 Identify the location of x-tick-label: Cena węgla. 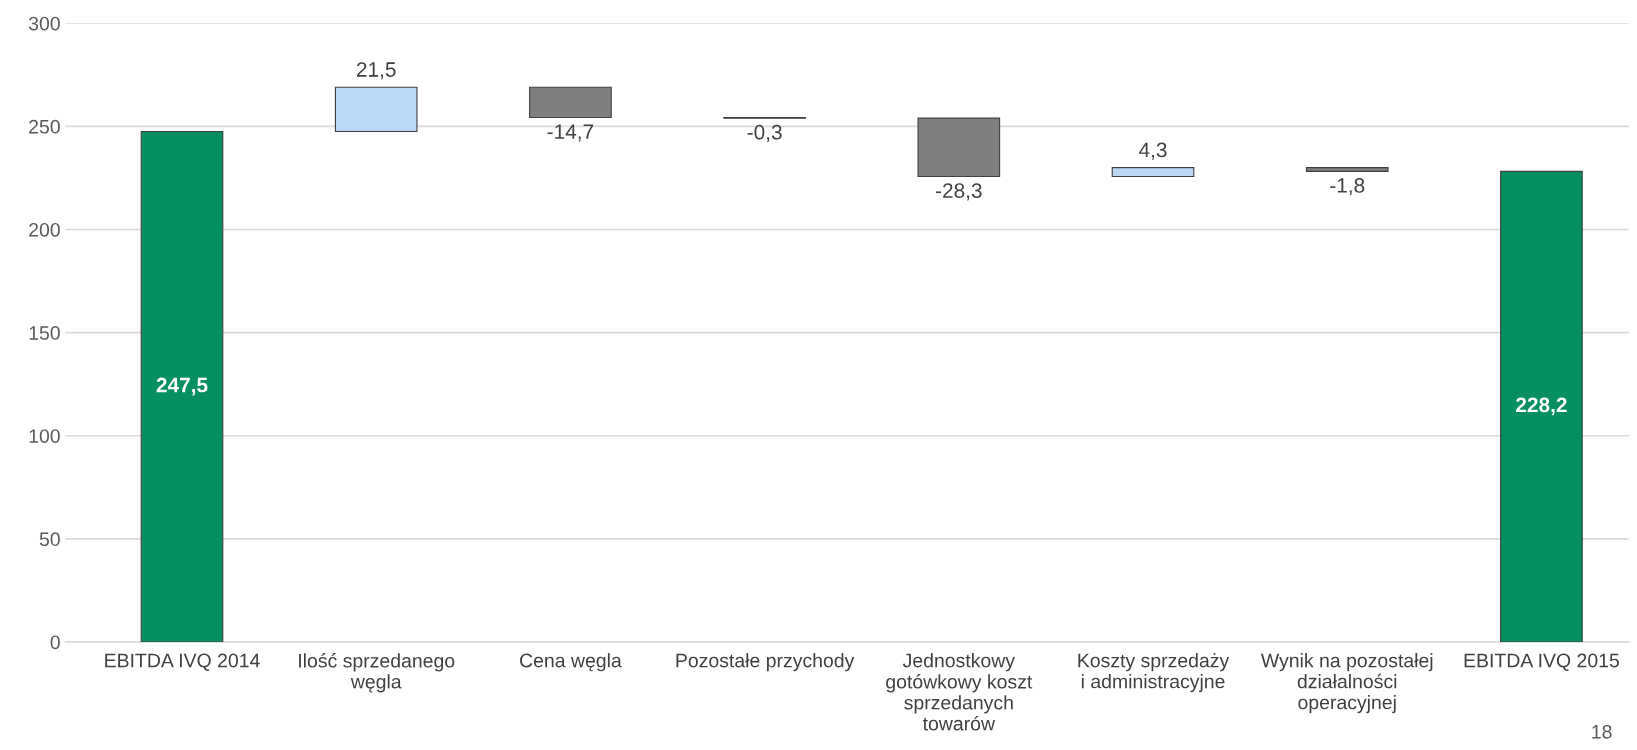
(571, 662).